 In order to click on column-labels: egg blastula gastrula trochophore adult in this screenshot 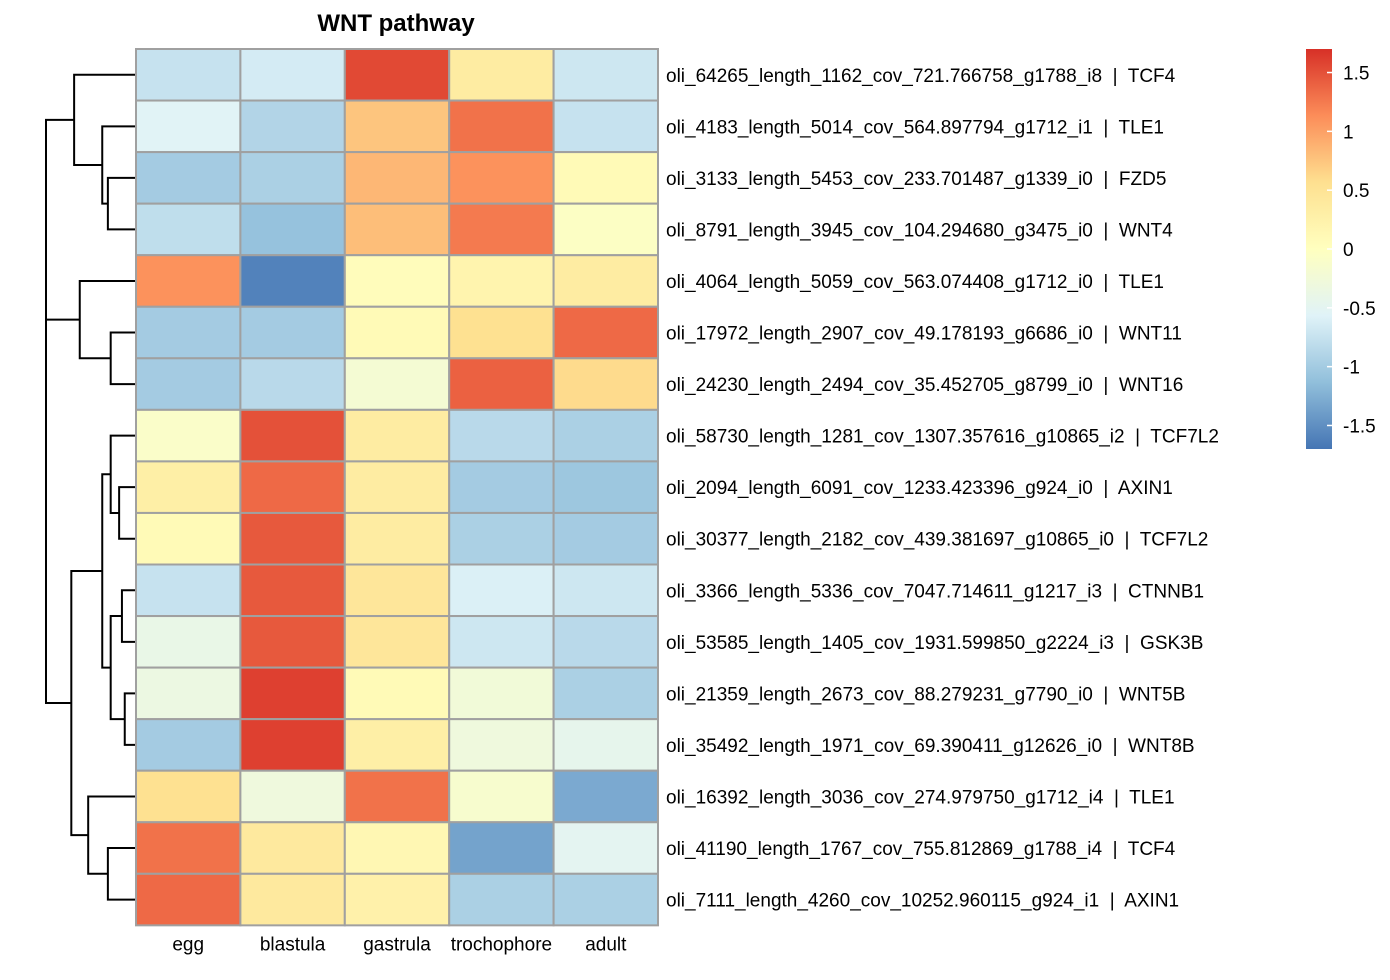, I will do `click(399, 944)`.